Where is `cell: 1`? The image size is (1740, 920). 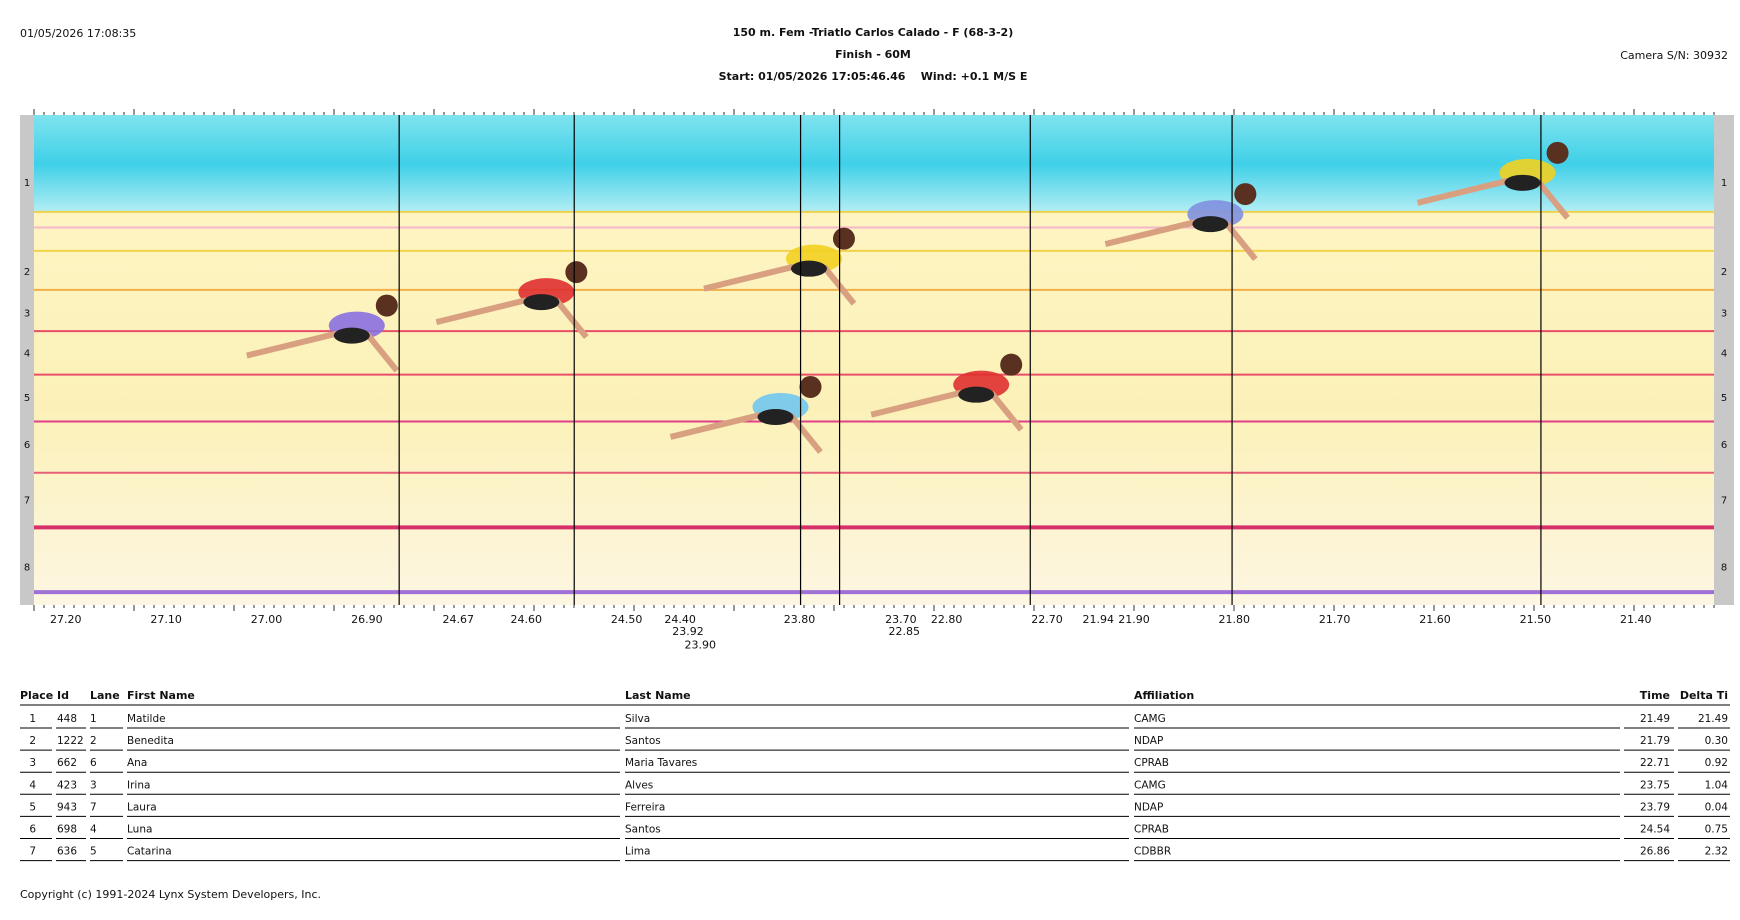
cell: 1 is located at coordinates (32, 719).